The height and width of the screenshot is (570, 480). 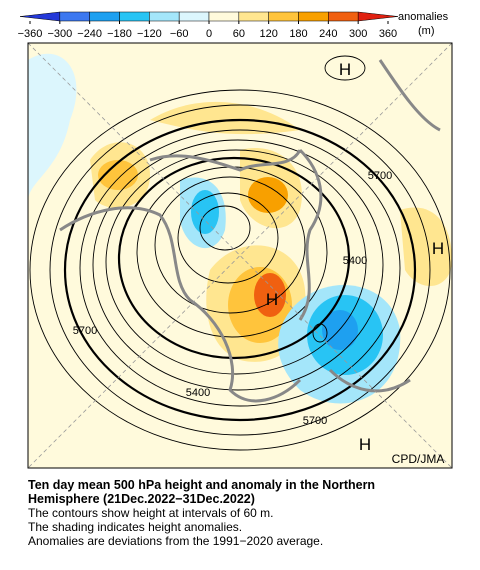 I want to click on tick-label: −180, so click(x=119, y=34).